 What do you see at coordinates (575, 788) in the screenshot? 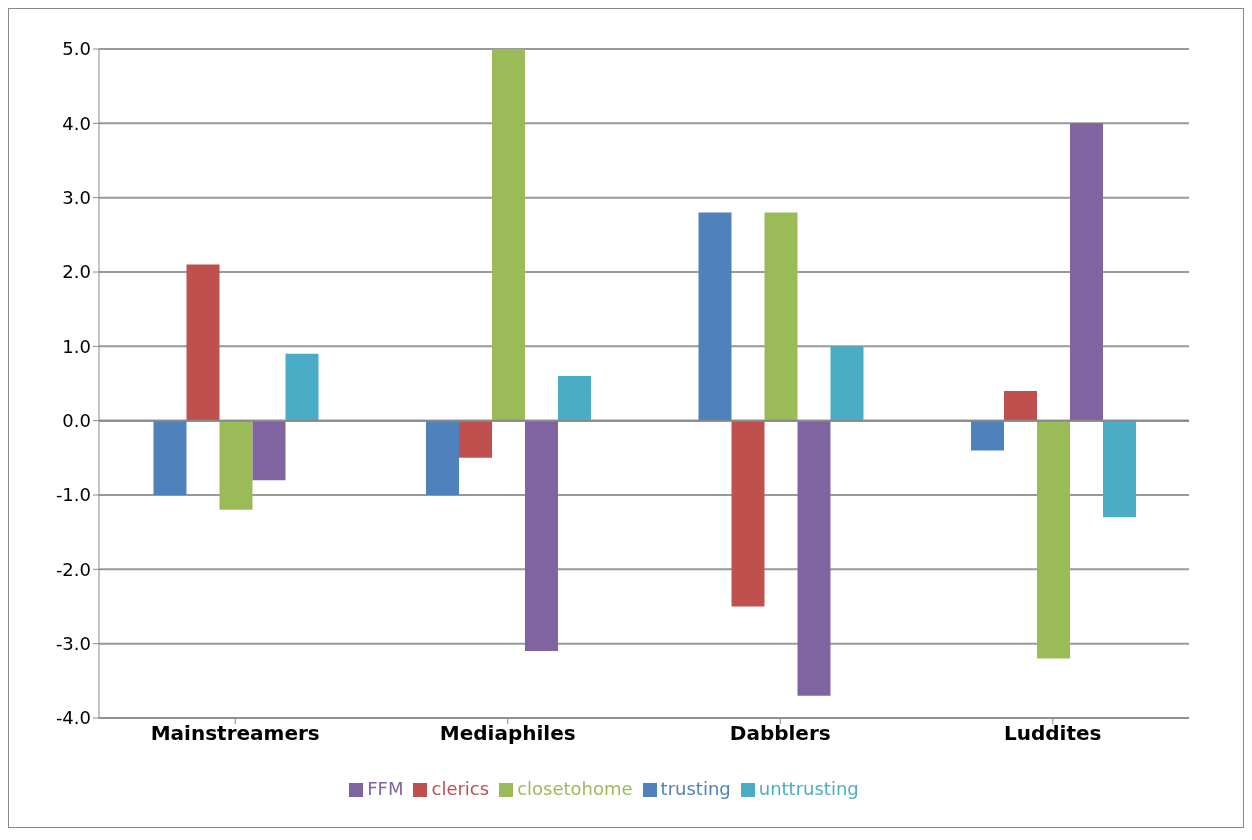
I see `legend-label: closetohome` at bounding box center [575, 788].